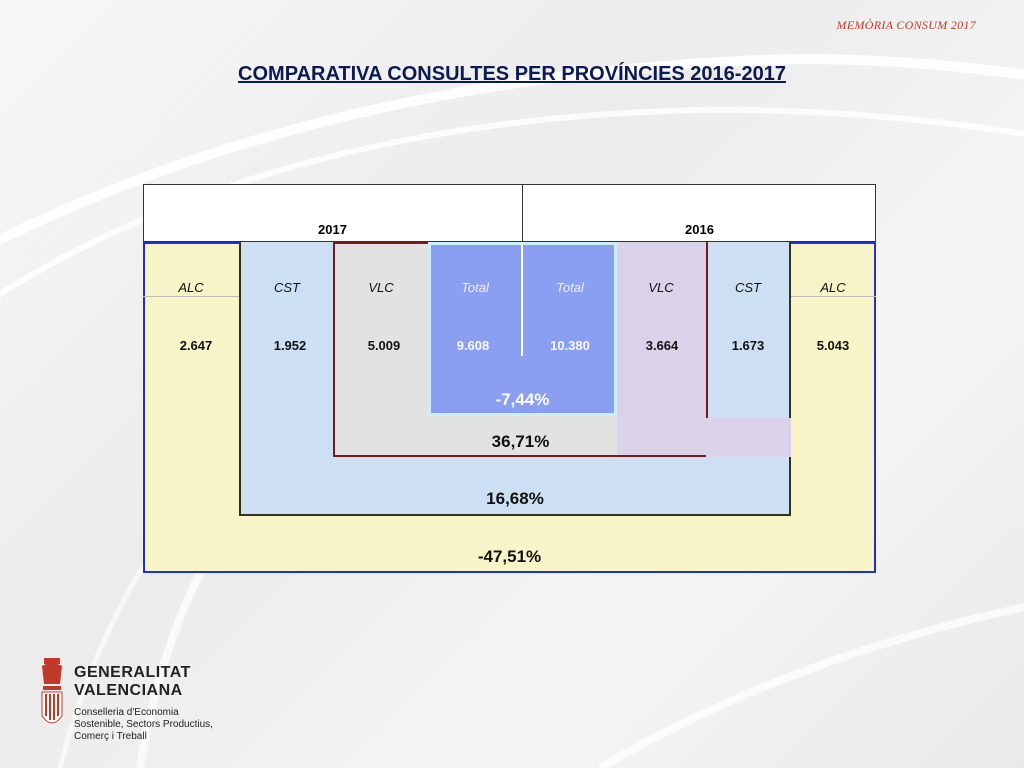  I want to click on col-label-alc-2016: ALC, so click(833, 287).